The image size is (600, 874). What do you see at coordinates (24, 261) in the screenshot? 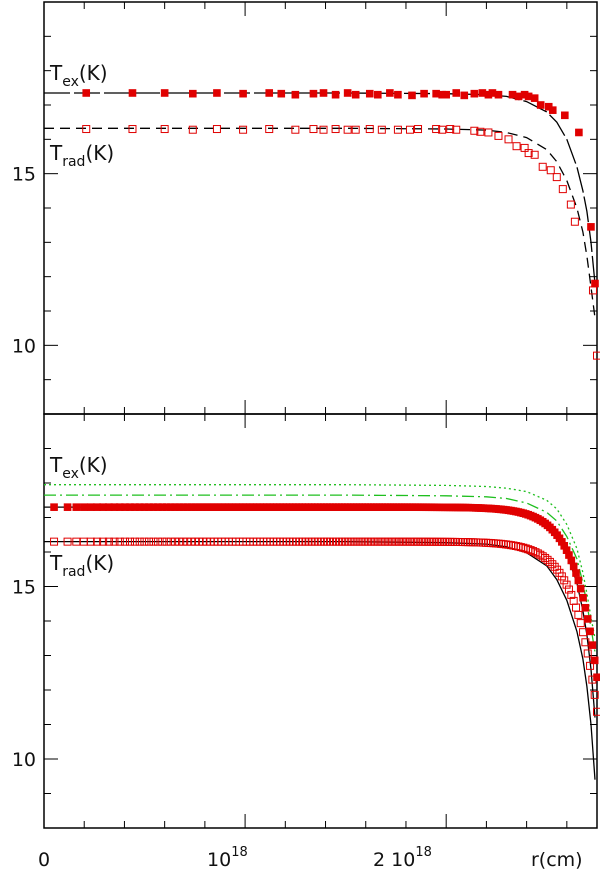
I see `top-y-tick-labels: 10 15` at bounding box center [24, 261].